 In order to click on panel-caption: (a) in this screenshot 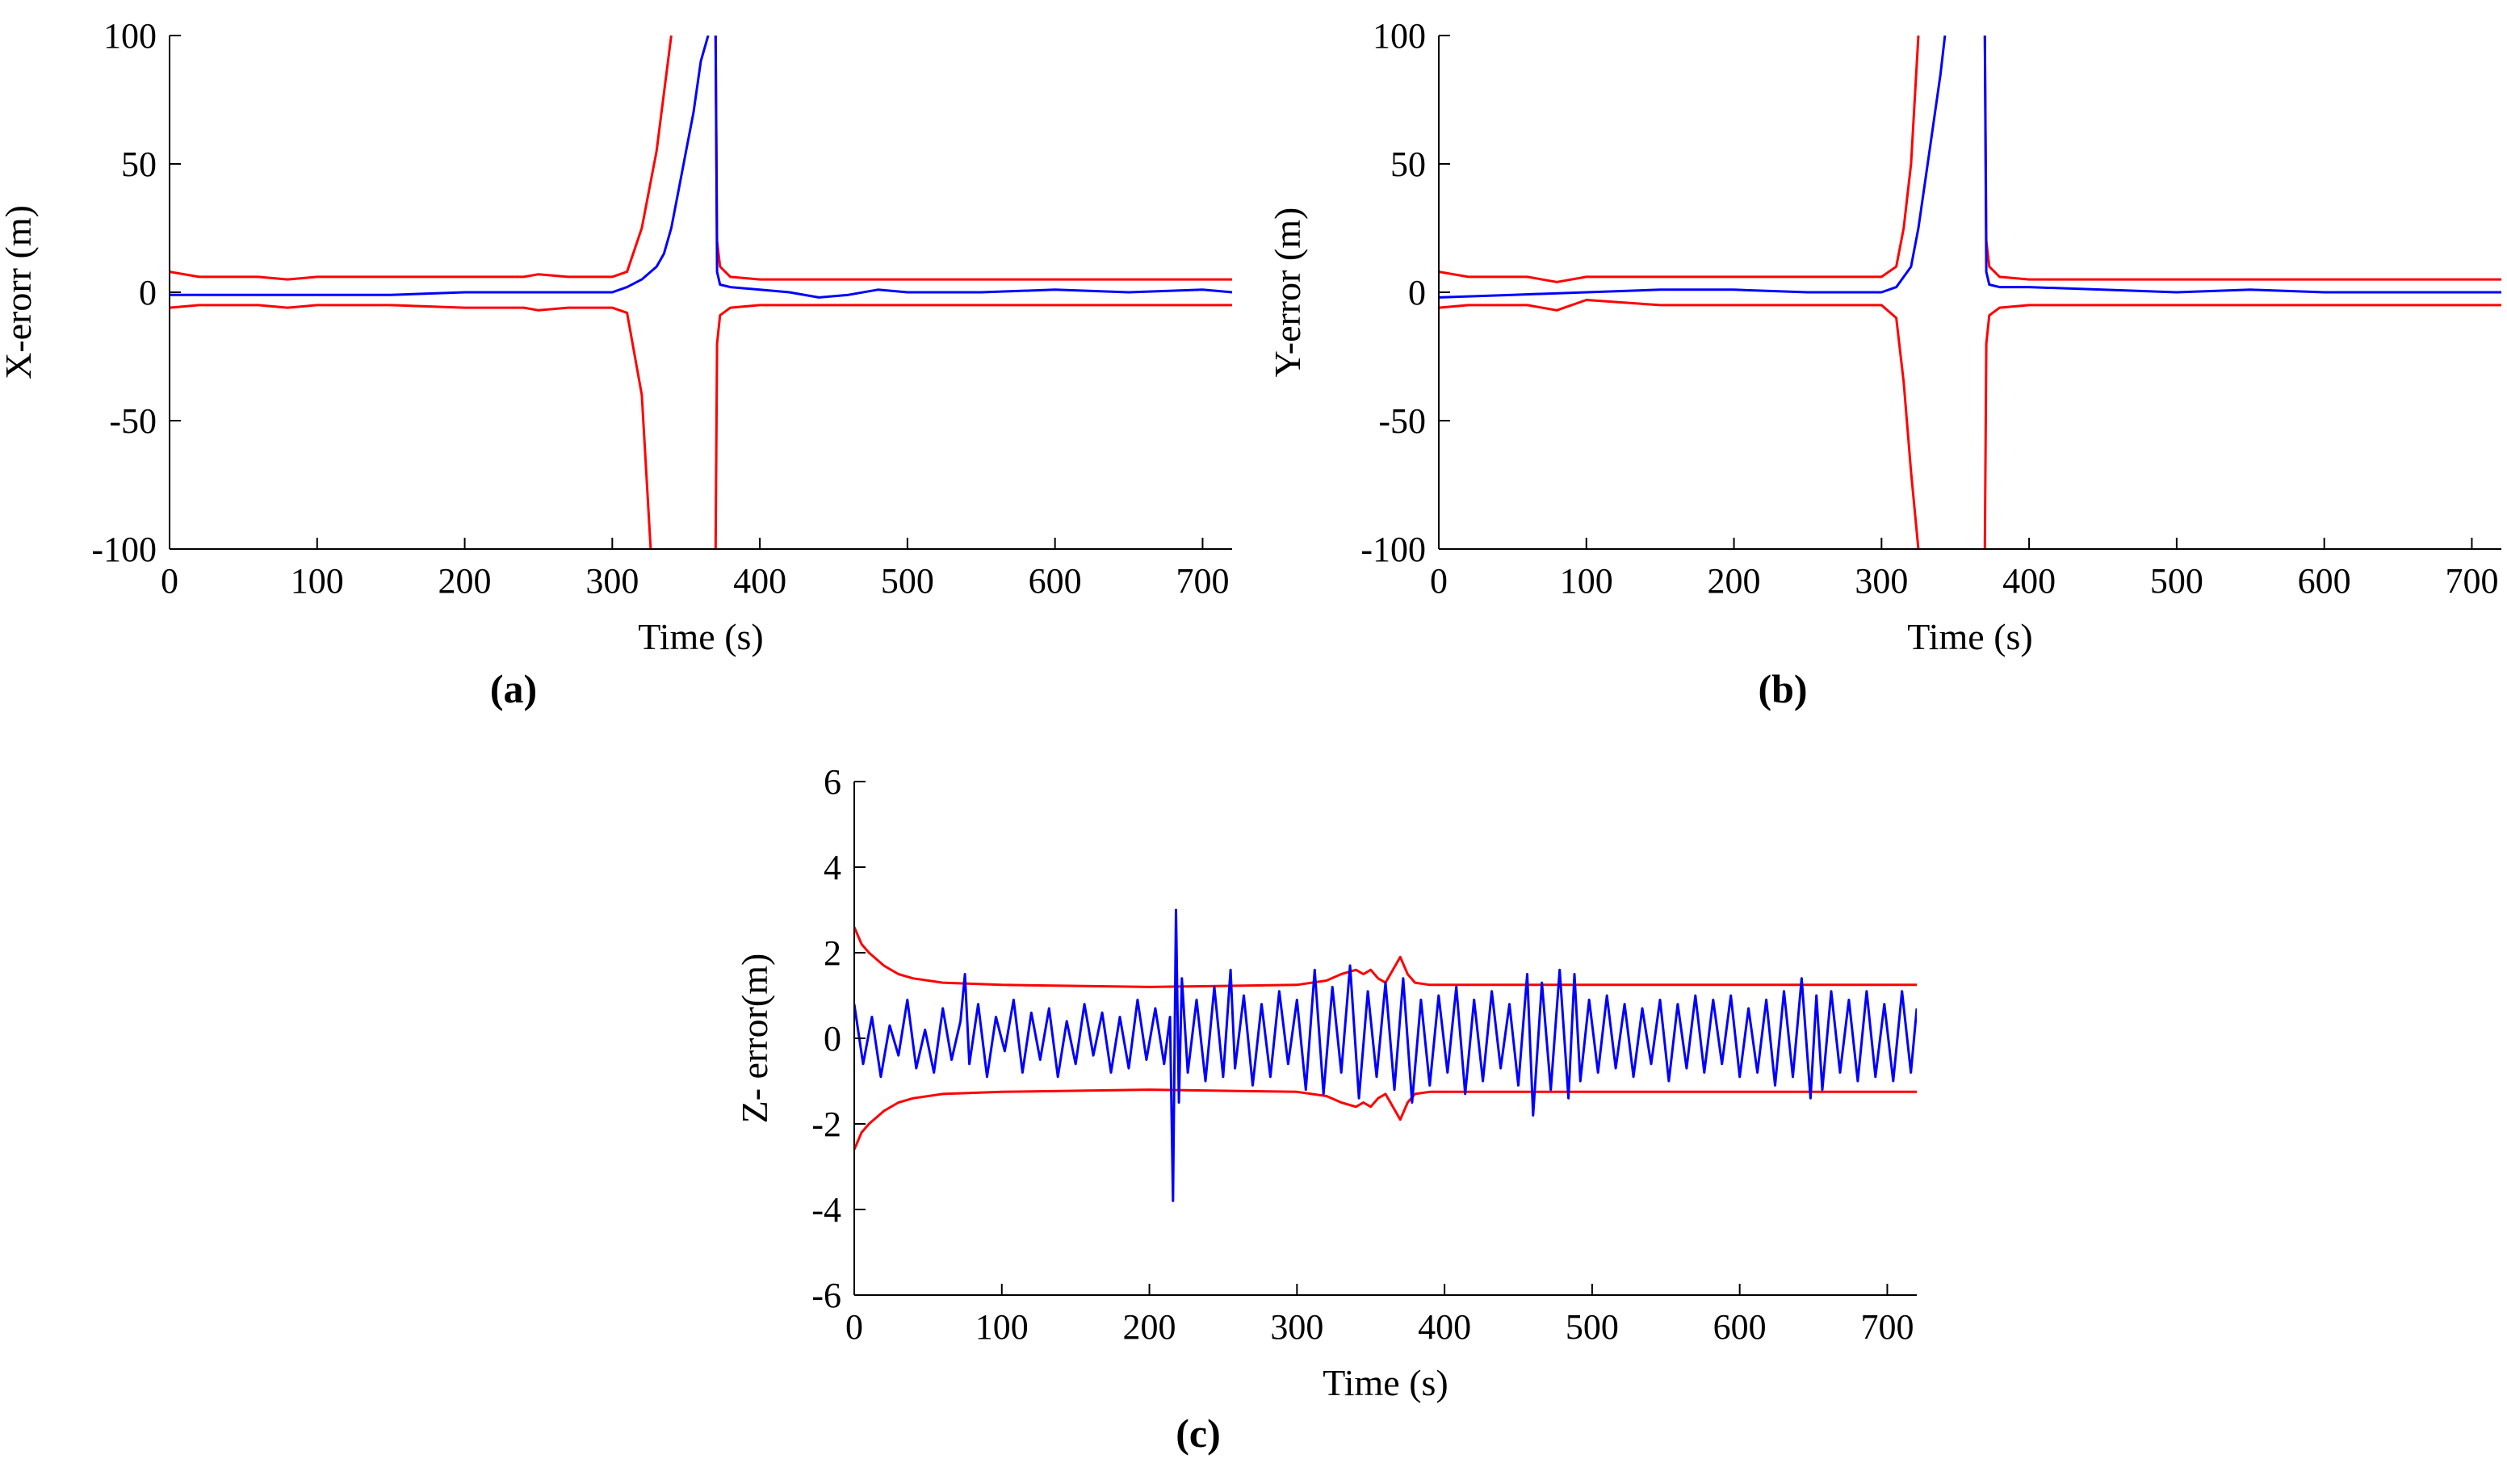, I will do `click(513, 688)`.